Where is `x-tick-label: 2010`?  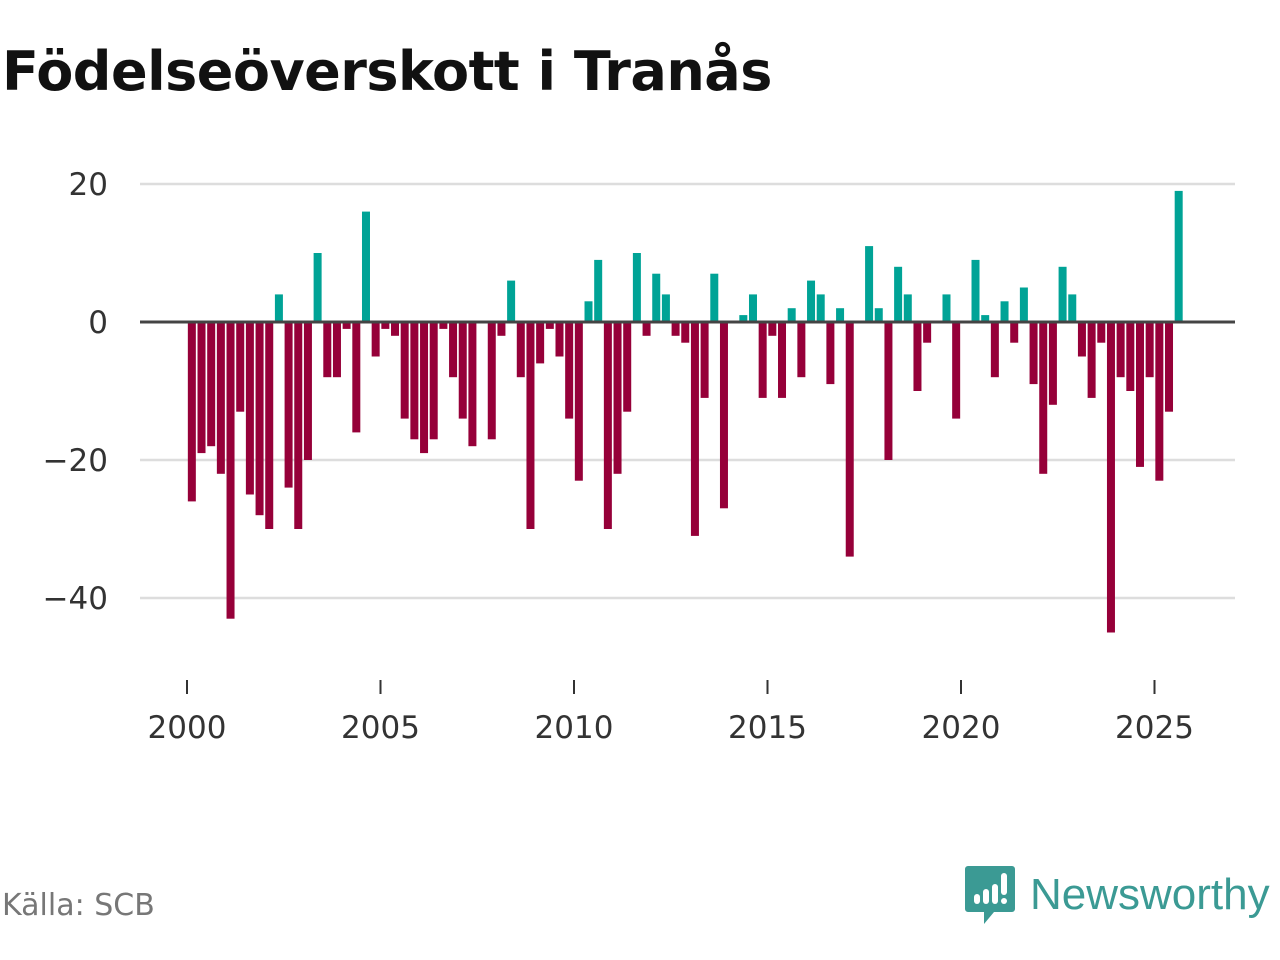
x-tick-label: 2010 is located at coordinates (574, 728).